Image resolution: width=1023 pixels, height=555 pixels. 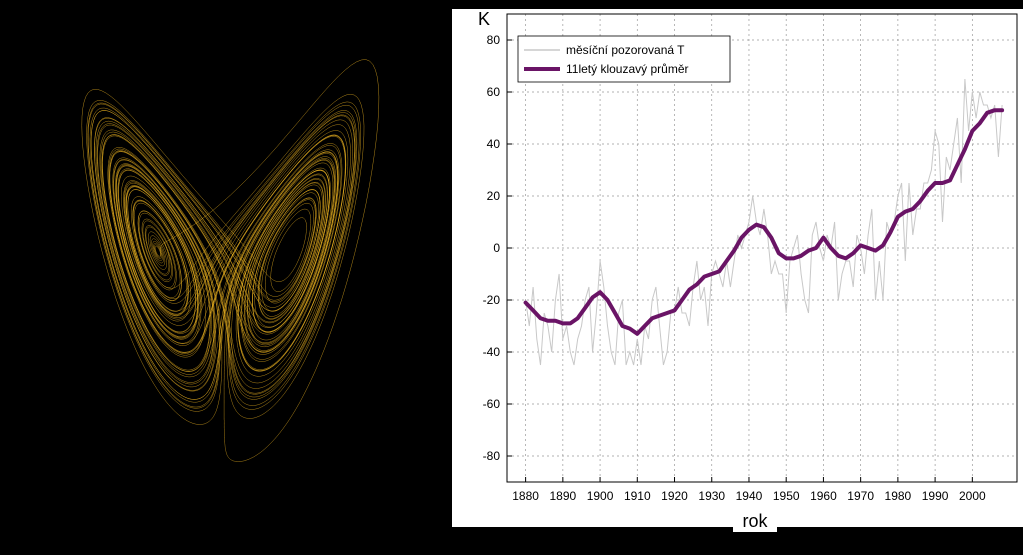 What do you see at coordinates (492, 352) in the screenshot?
I see `y-tick-label: -40` at bounding box center [492, 352].